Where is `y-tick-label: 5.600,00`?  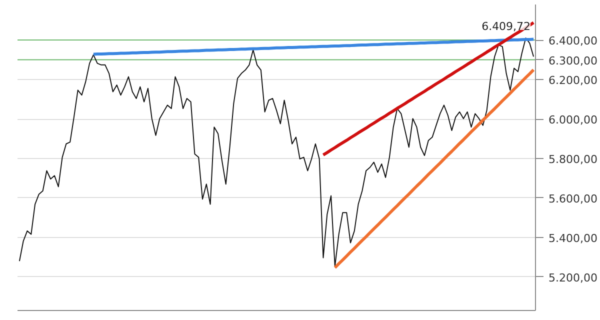
y-tick-label: 5.600,00 is located at coordinates (573, 199).